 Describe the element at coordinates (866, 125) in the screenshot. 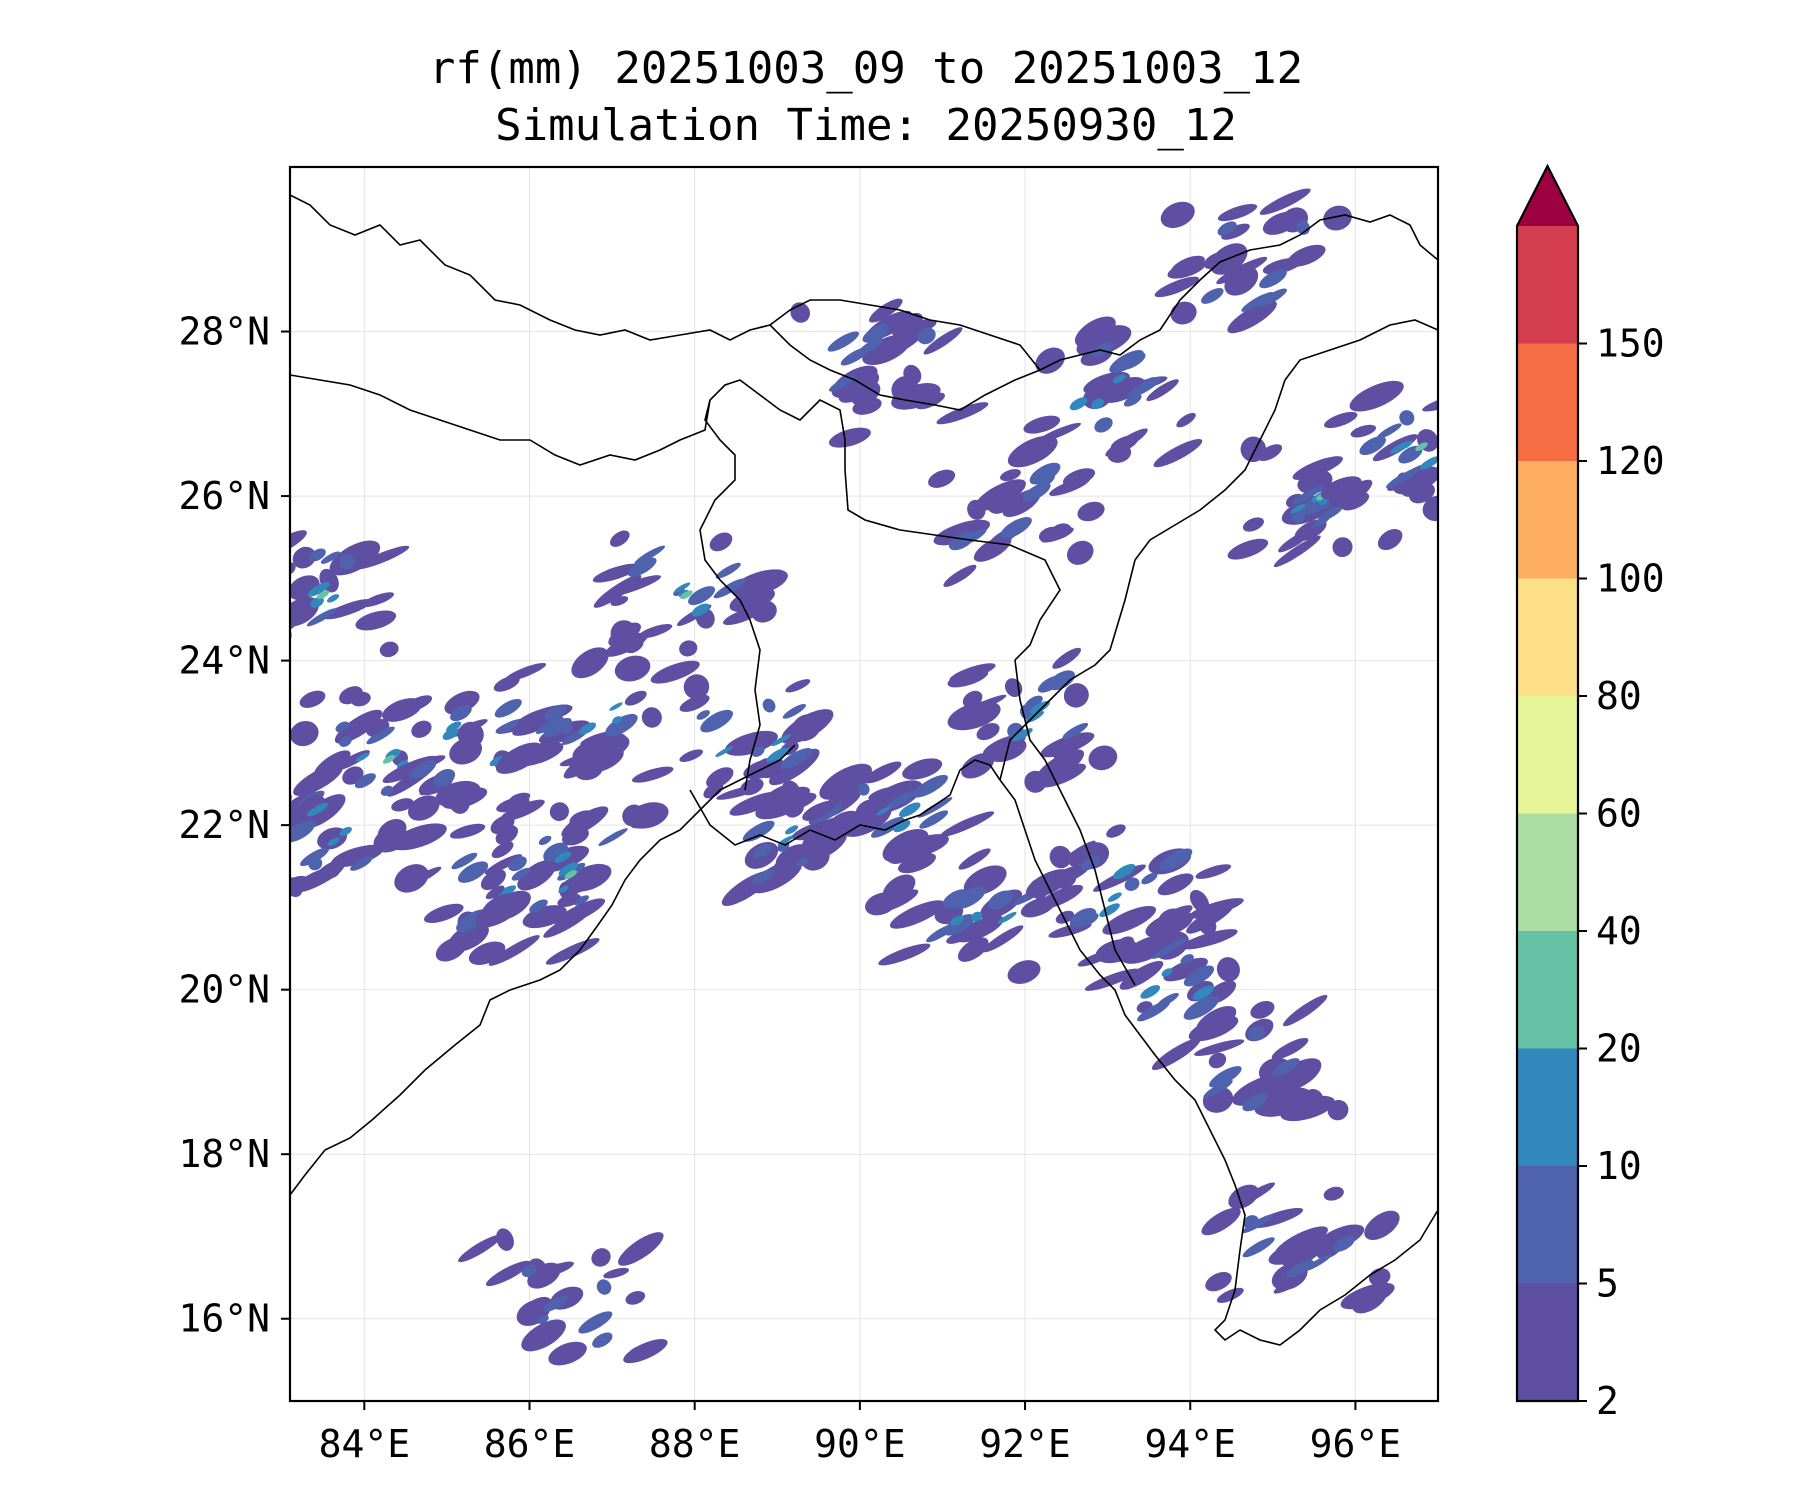

I see `figure-subtitle: Simulation Time: 20250930_12` at that location.